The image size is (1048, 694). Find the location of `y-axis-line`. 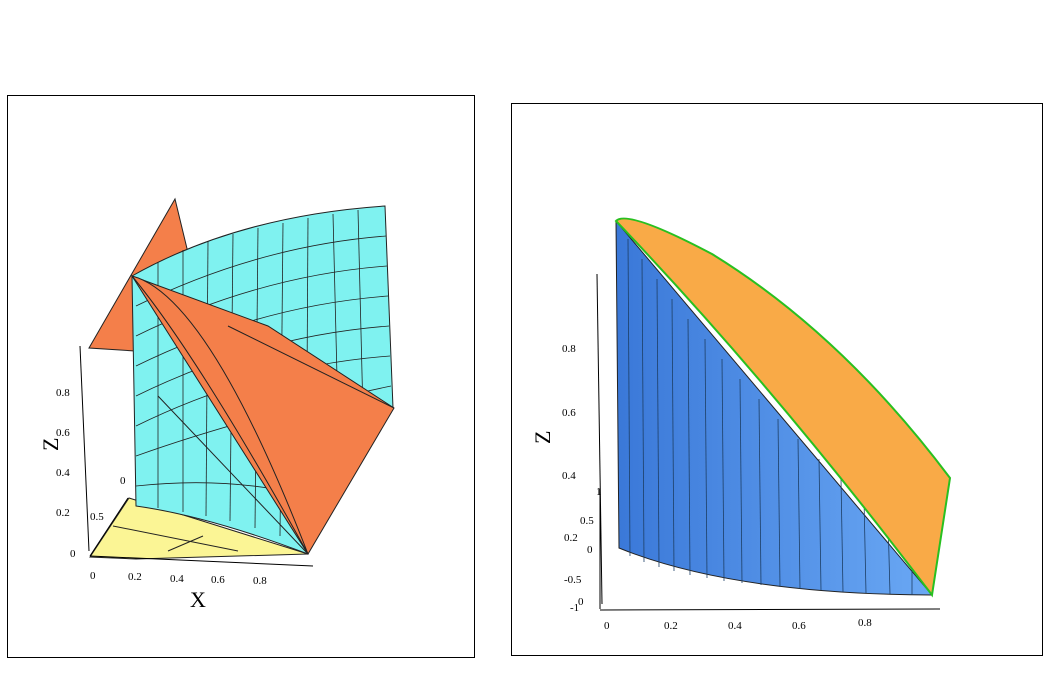

y-axis-line is located at coordinates (109, 527).